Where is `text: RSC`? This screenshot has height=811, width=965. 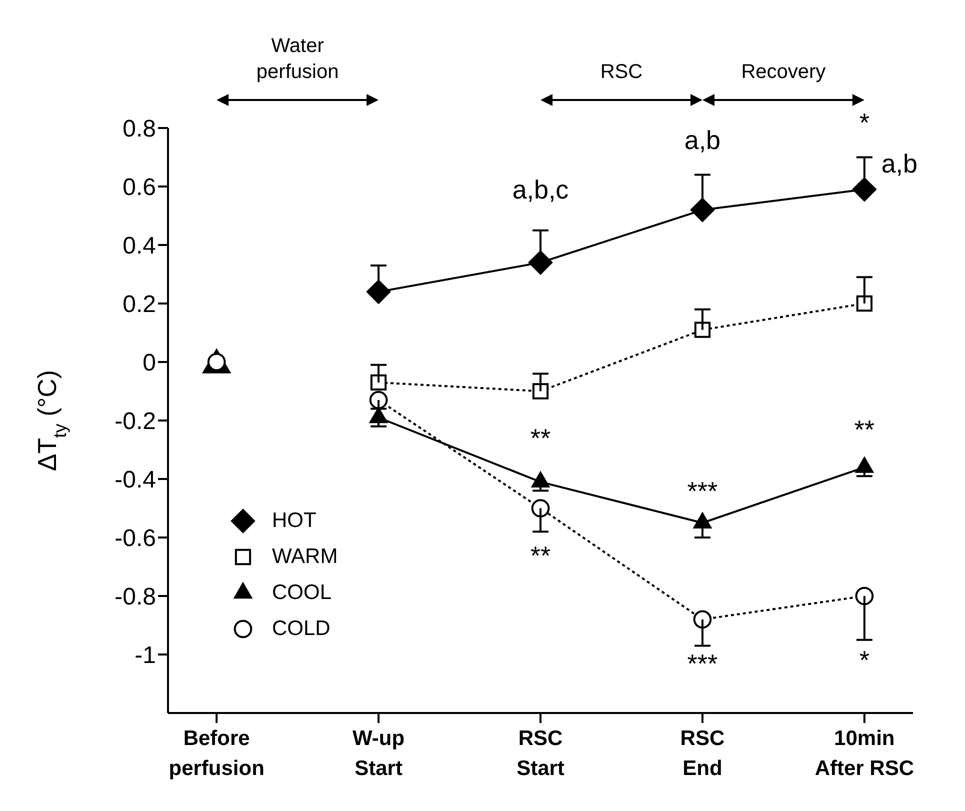
text: RSC is located at coordinates (621, 72).